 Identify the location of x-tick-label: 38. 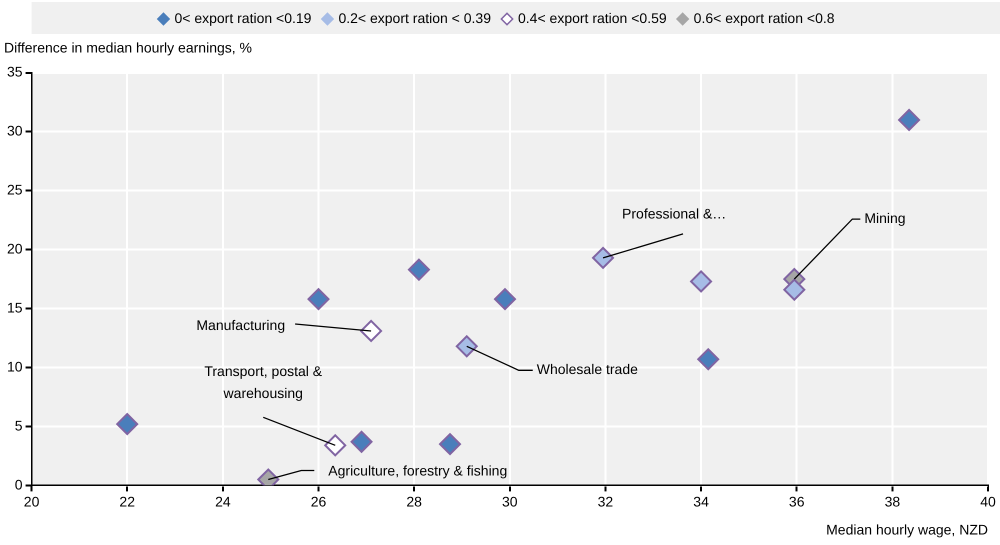
(892, 502).